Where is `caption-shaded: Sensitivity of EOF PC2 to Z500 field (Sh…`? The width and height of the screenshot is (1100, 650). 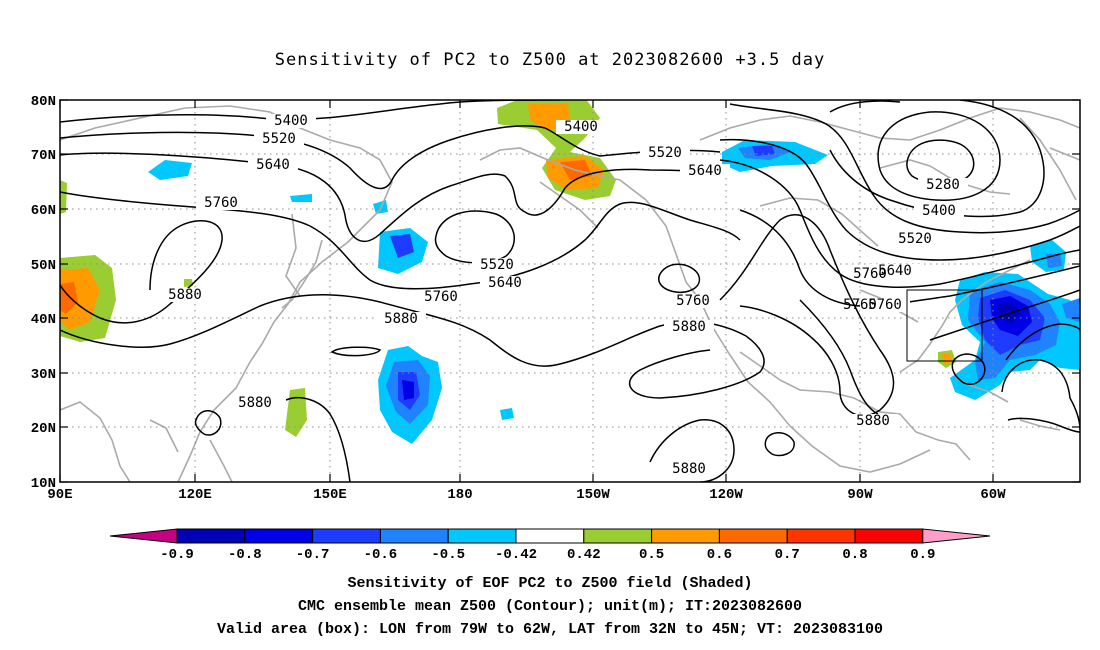 caption-shaded: Sensitivity of EOF PC2 to Z500 field (Sh… is located at coordinates (550, 583).